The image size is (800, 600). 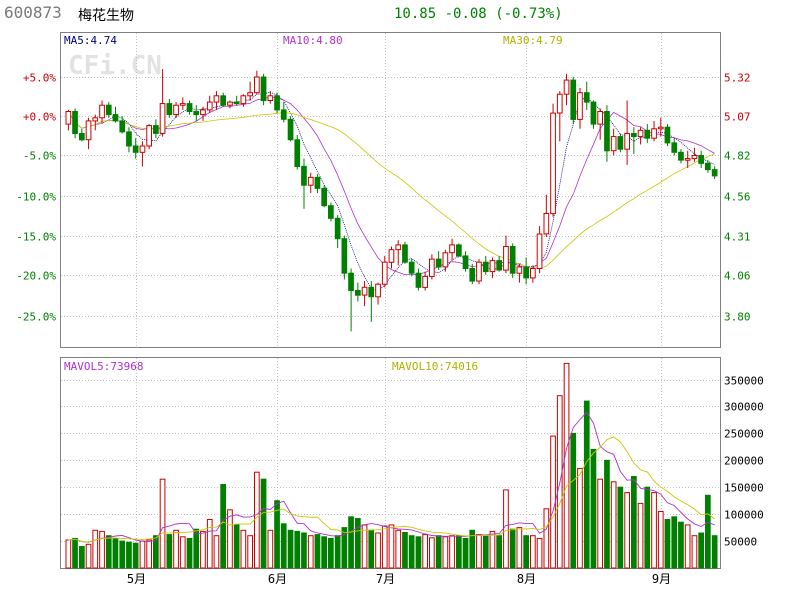 I want to click on volume-tick-label: 50000, so click(x=740, y=542).